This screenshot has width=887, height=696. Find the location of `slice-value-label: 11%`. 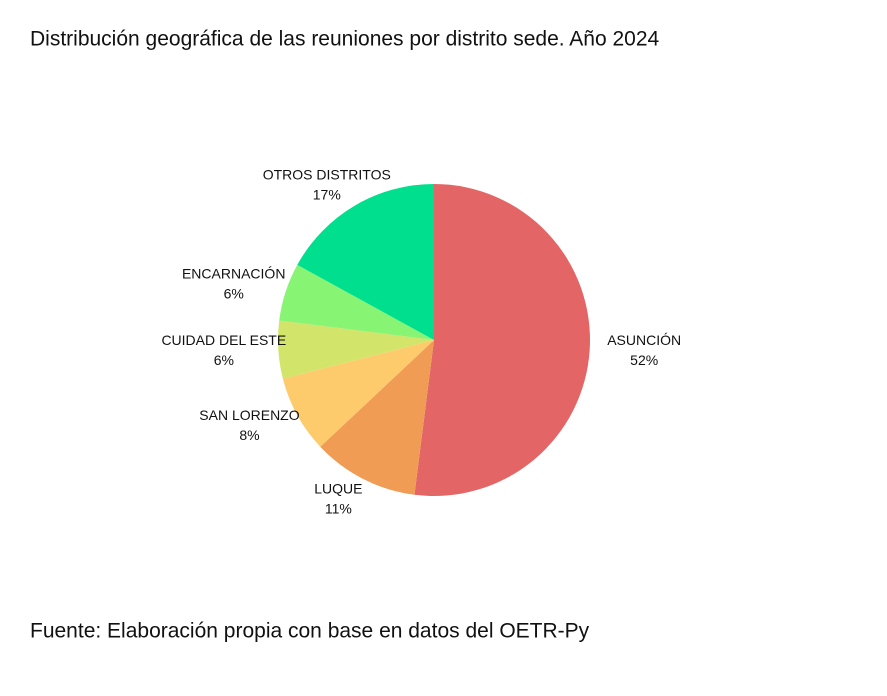

slice-value-label: 11% is located at coordinates (338, 509).